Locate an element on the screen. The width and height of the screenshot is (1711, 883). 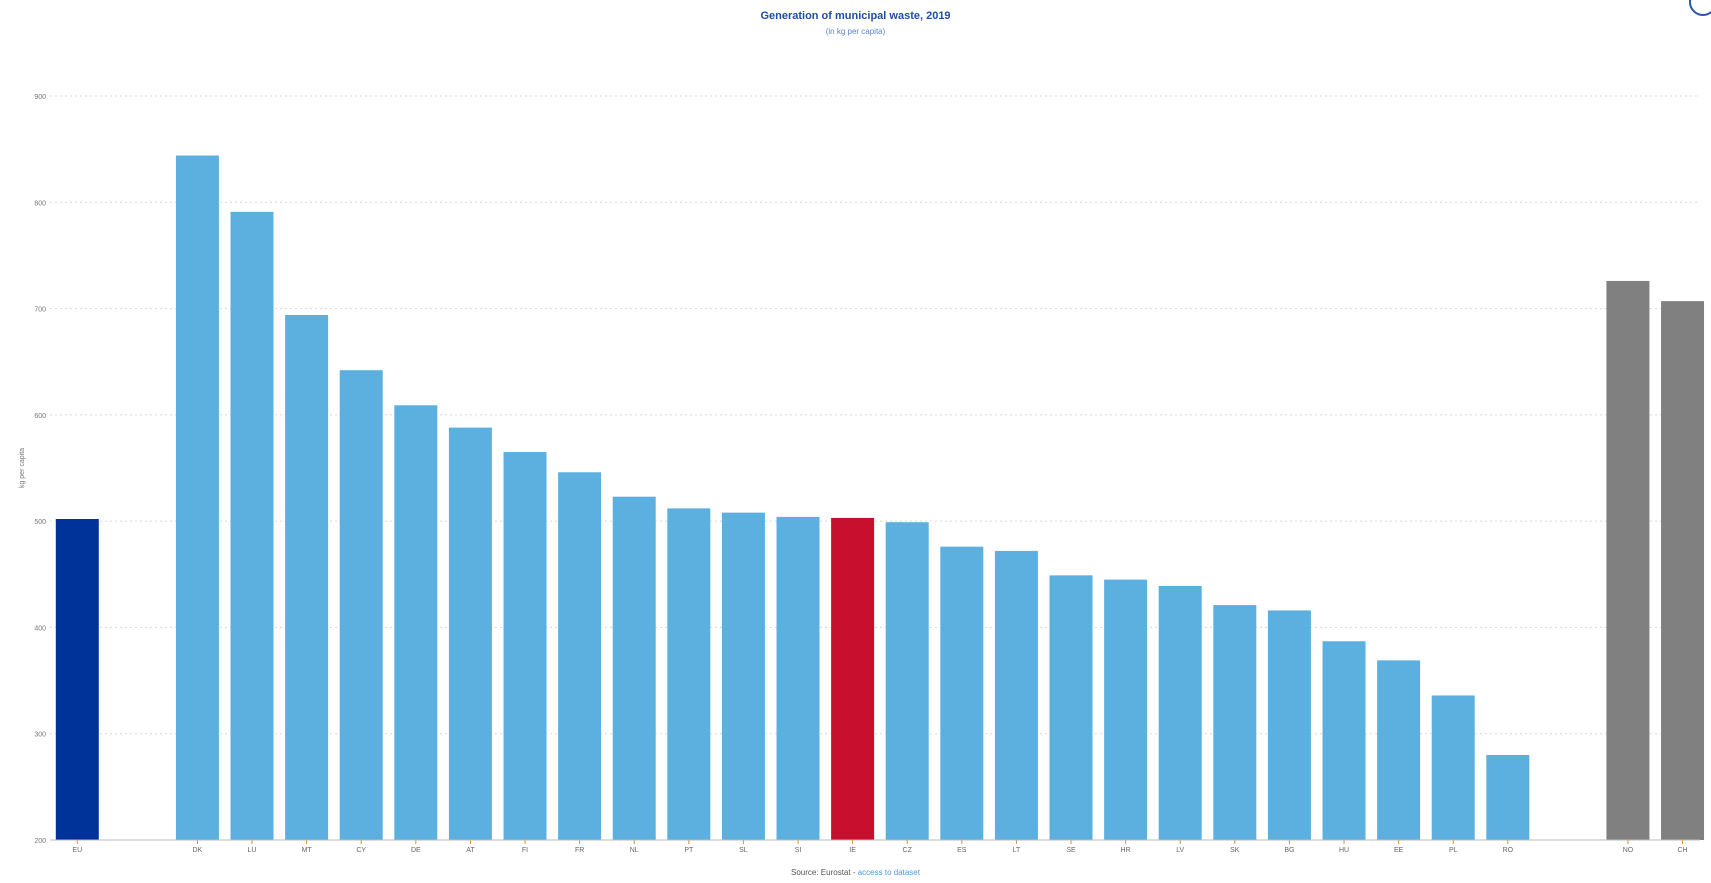
x-tick-label: ES is located at coordinates (962, 850).